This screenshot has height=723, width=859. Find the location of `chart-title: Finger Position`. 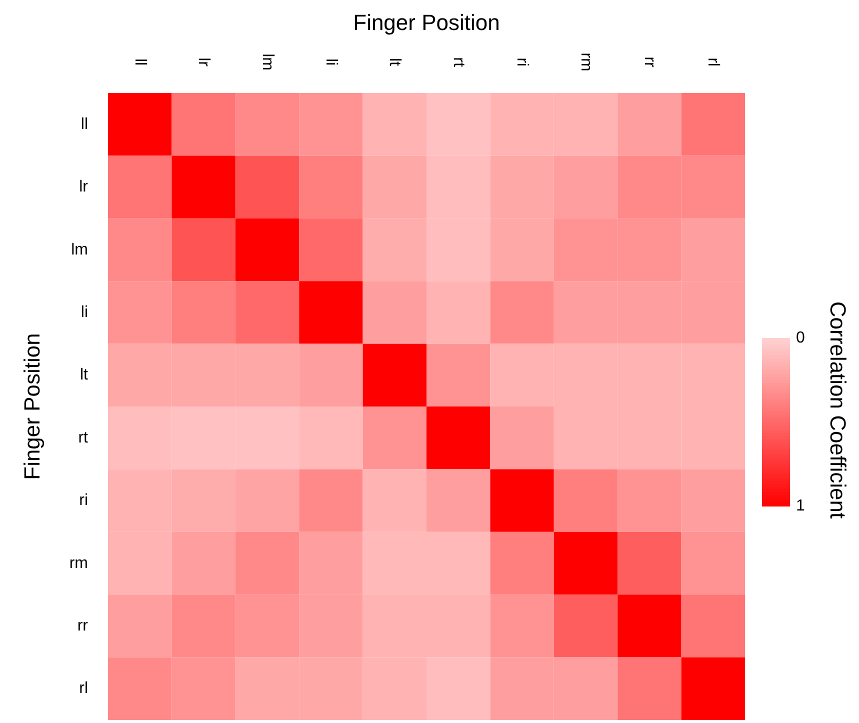

chart-title: Finger Position is located at coordinates (426, 22).